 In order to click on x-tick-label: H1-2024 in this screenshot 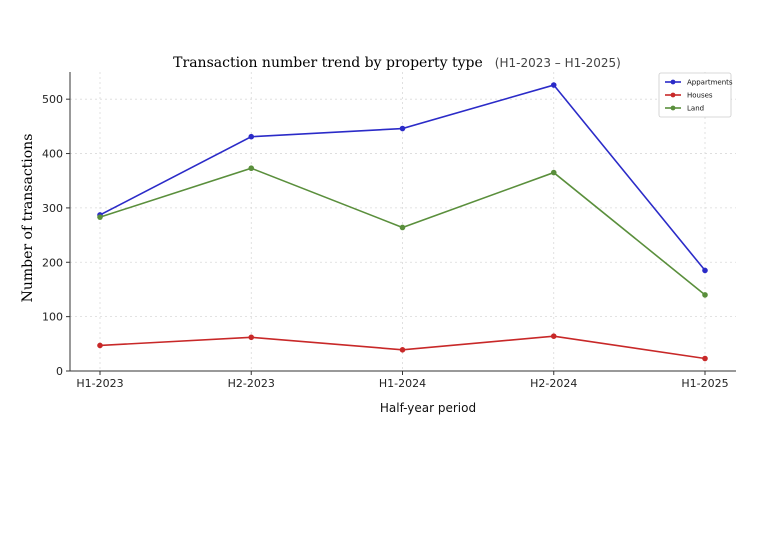, I will do `click(402, 383)`.